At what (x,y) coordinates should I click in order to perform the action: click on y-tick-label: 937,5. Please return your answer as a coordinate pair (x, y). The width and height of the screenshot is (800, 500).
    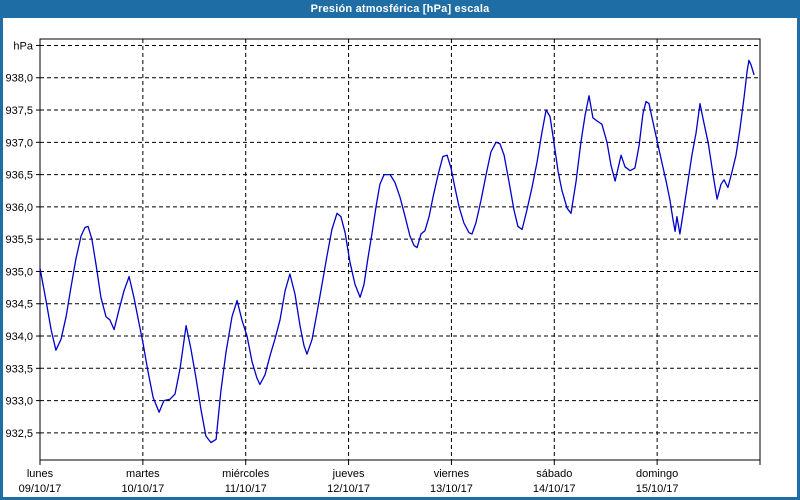
    Looking at the image, I should click on (19, 111).